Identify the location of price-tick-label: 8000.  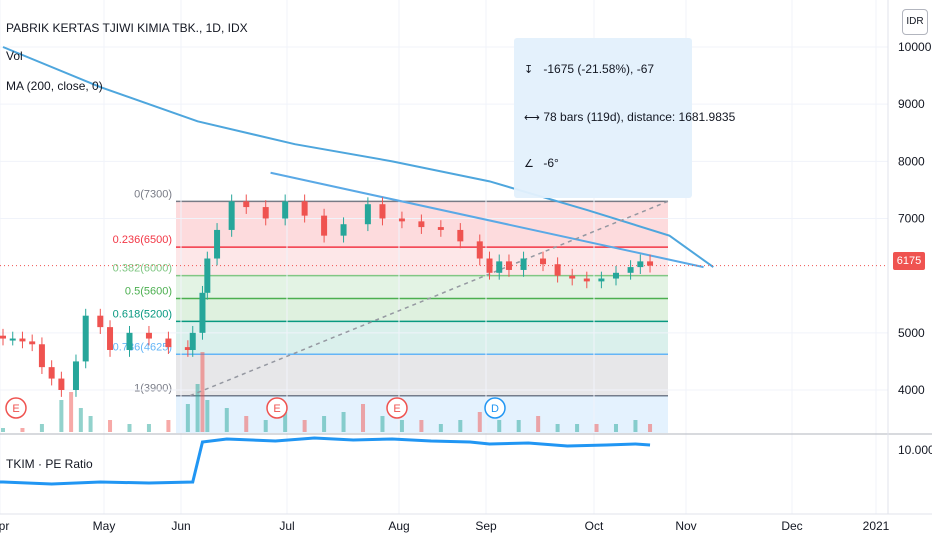
(911, 161).